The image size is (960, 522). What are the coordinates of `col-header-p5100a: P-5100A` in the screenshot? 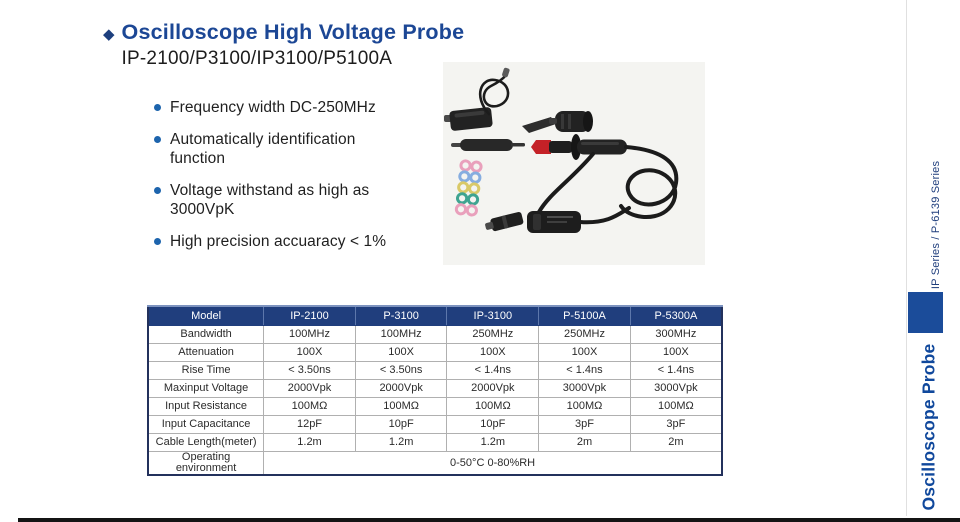 It's located at (584, 315).